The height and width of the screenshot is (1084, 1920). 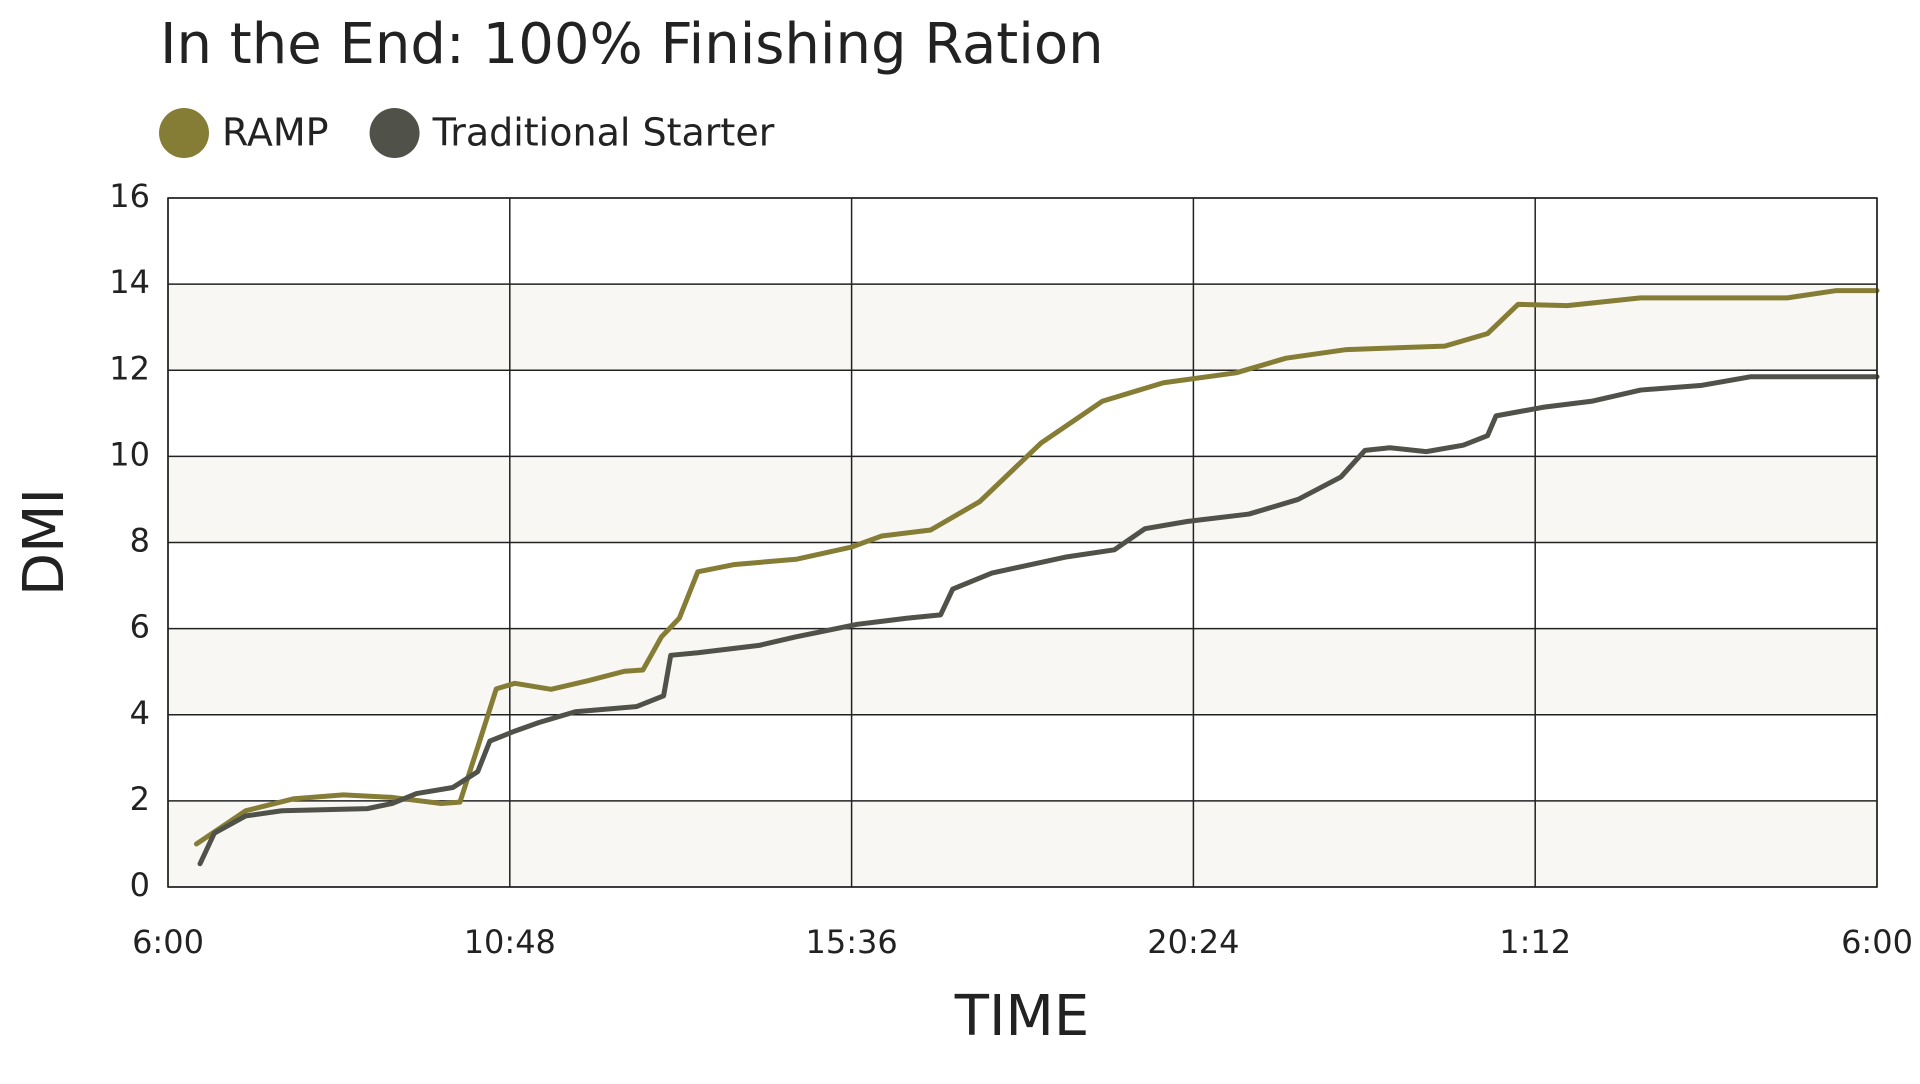 What do you see at coordinates (1193, 942) in the screenshot?
I see `x-tick-label: 20:24` at bounding box center [1193, 942].